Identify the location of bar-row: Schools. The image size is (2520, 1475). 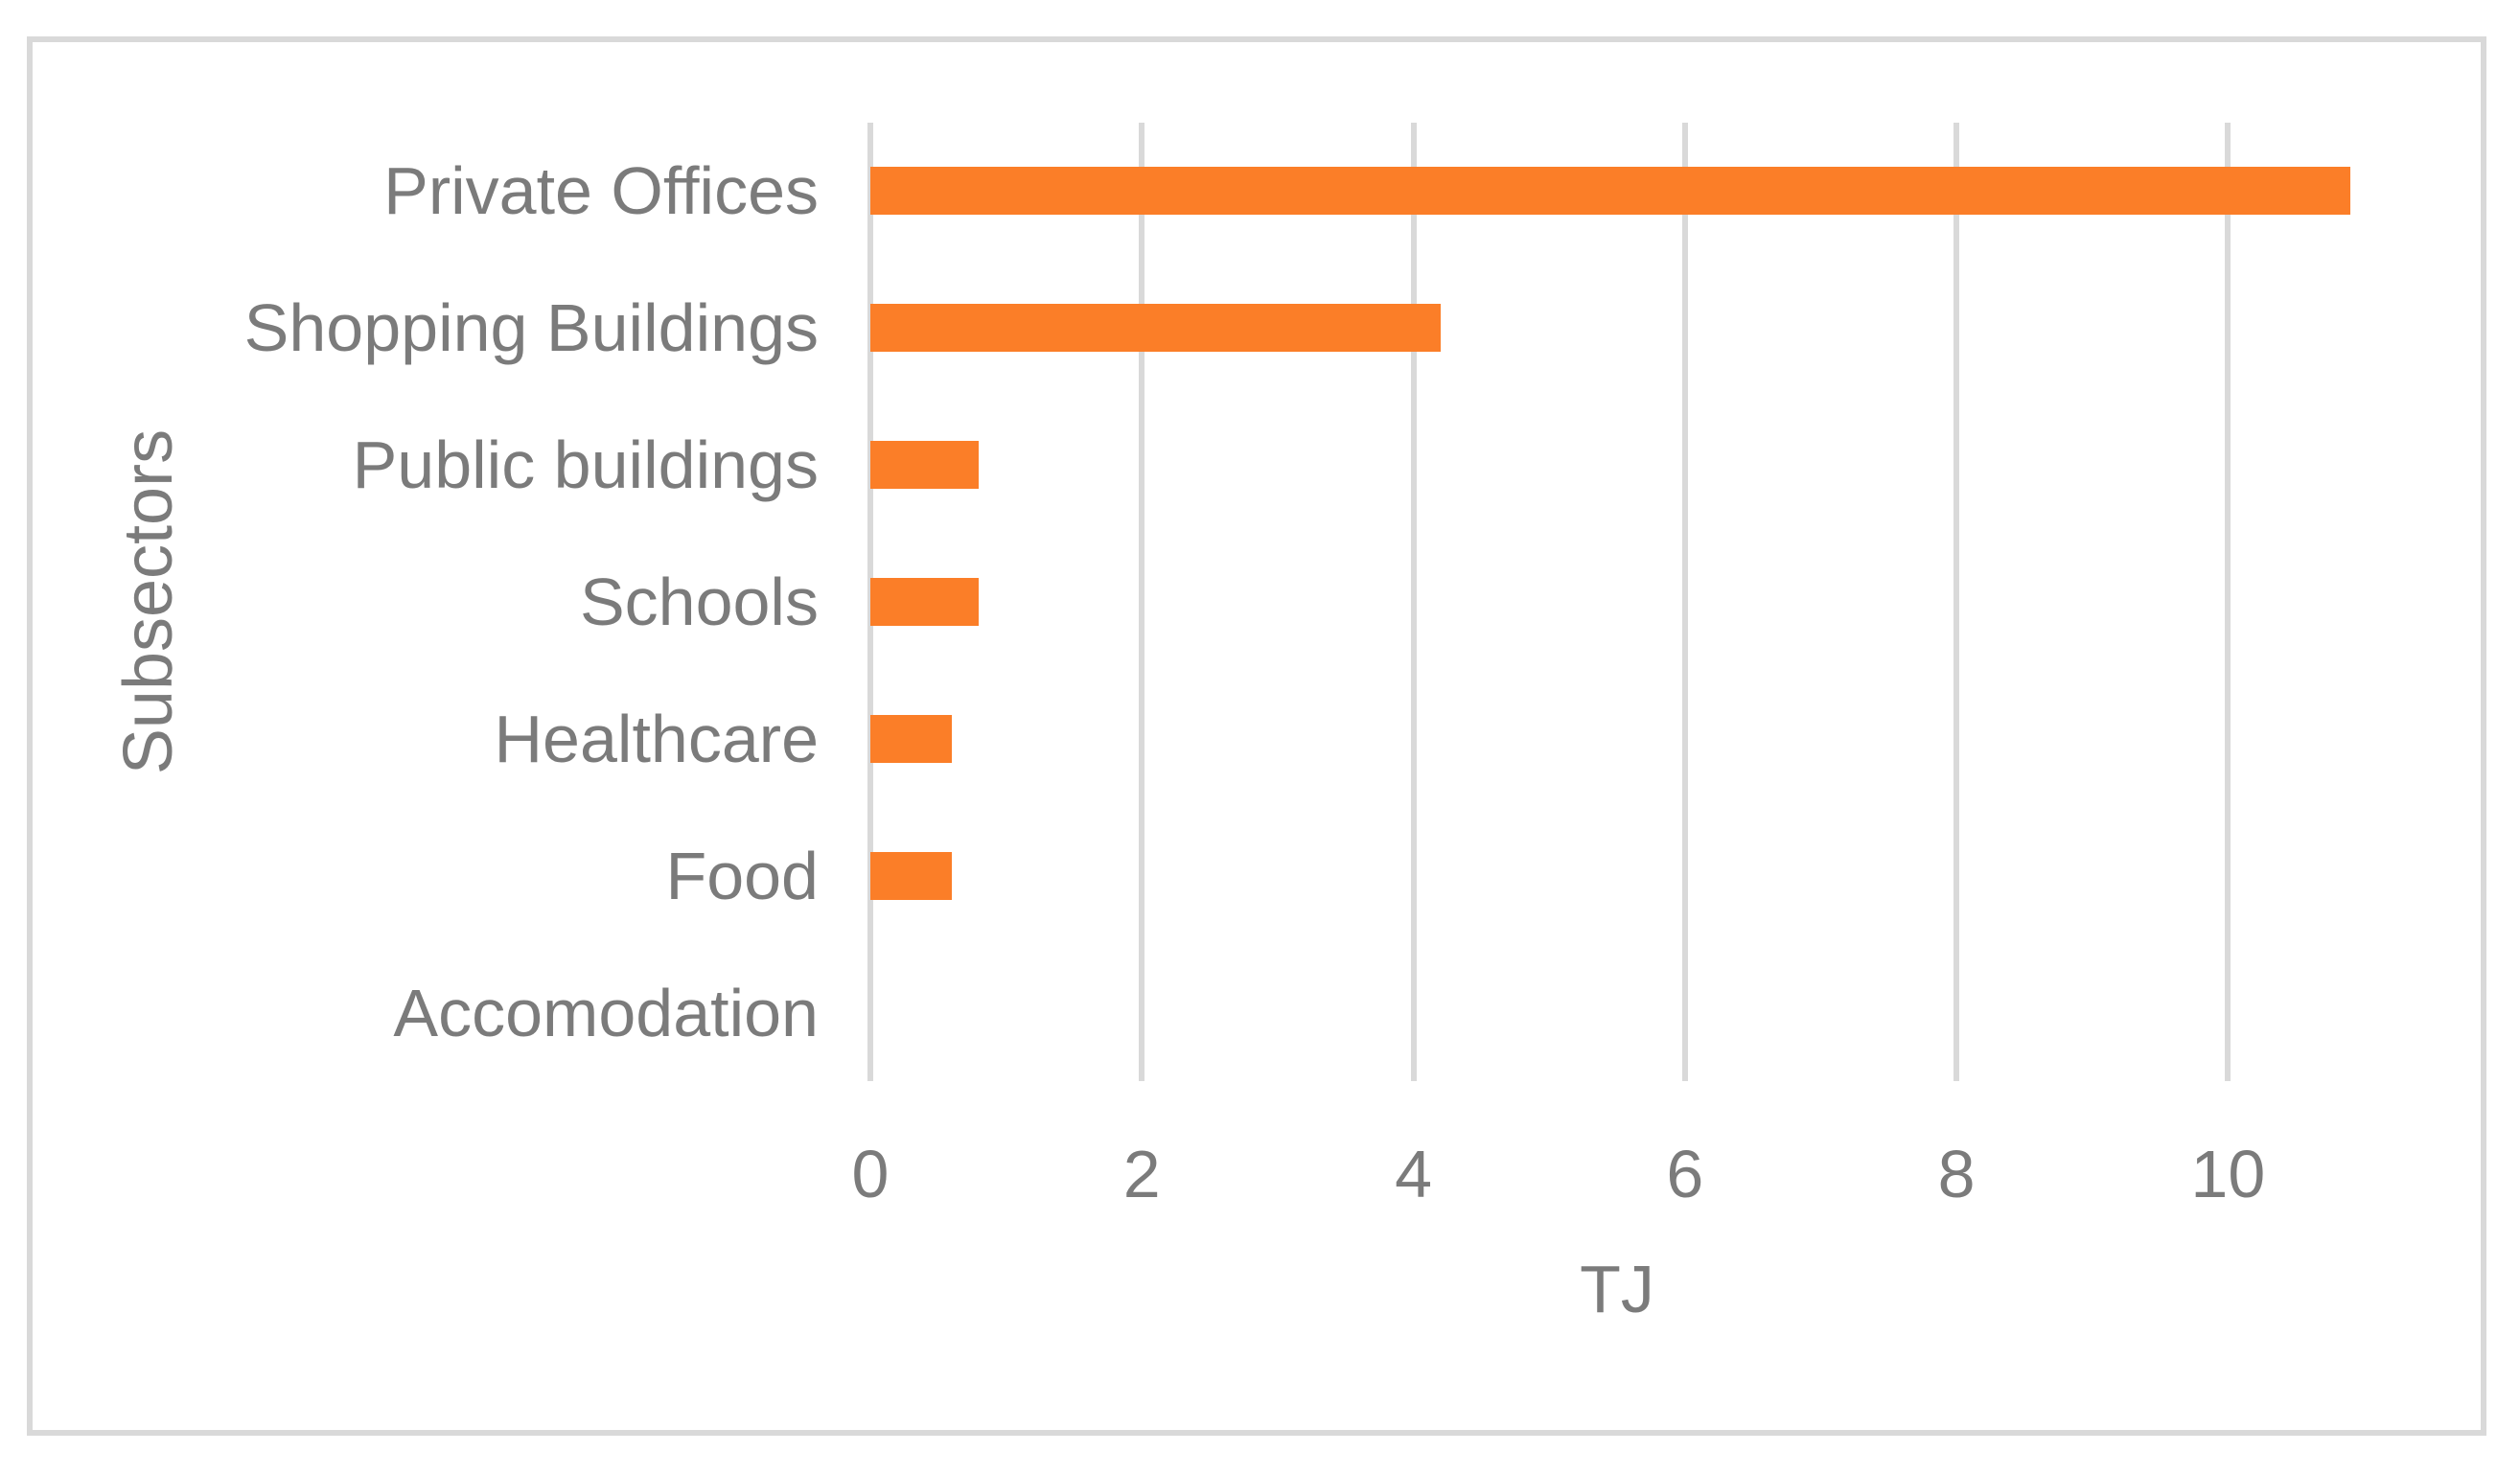
(1182, 602).